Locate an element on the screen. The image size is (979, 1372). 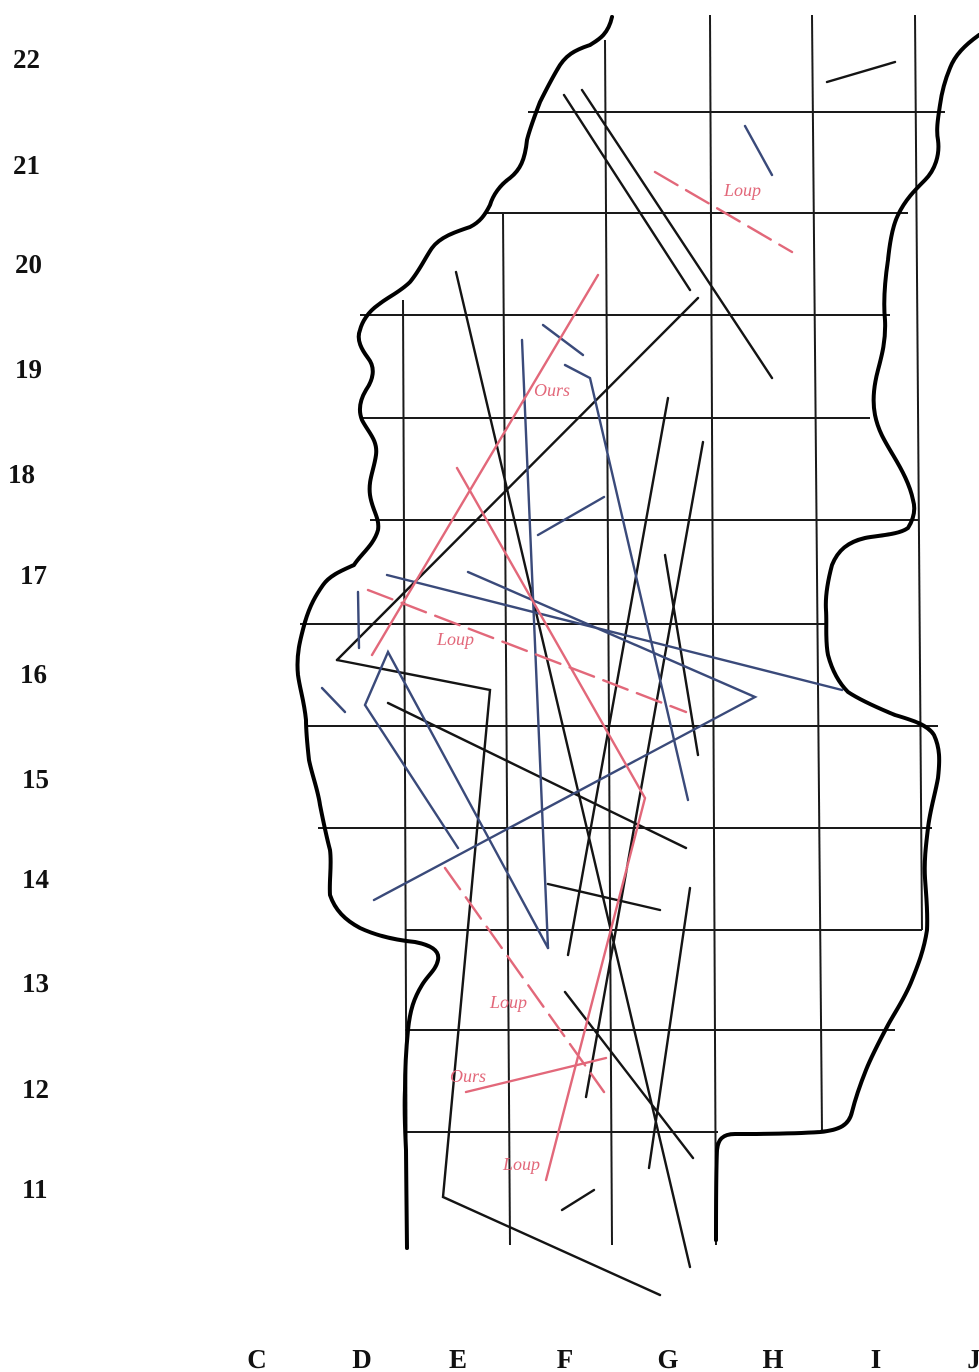
row-labels: 22 21 20 19 18 17 16 15 14 13 12 11 is located at coordinates (28, 624).